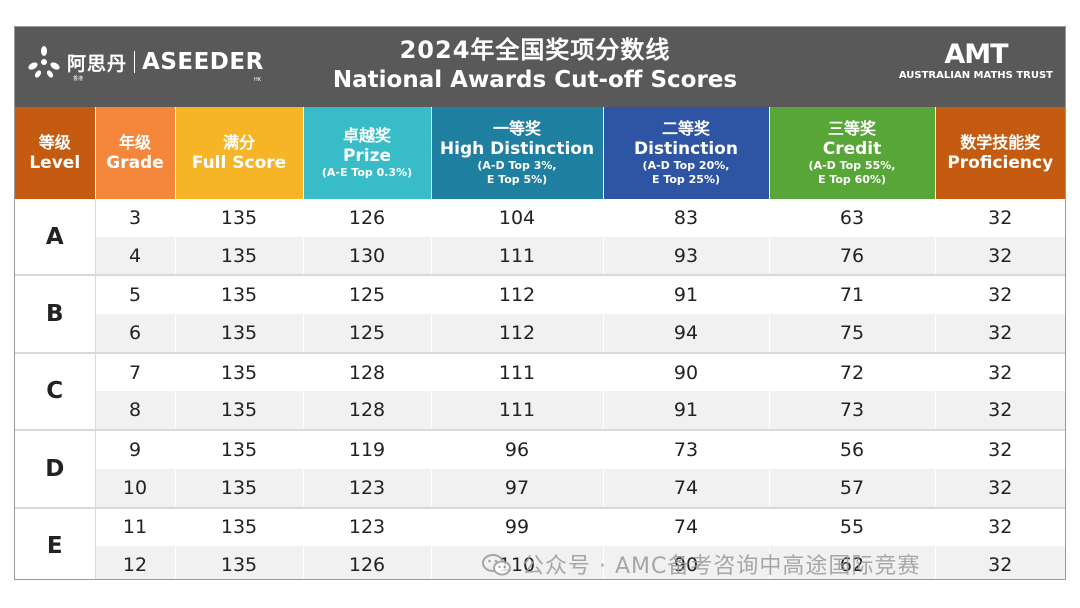  I want to click on brand-name-en: ASEEDER, so click(203, 62).